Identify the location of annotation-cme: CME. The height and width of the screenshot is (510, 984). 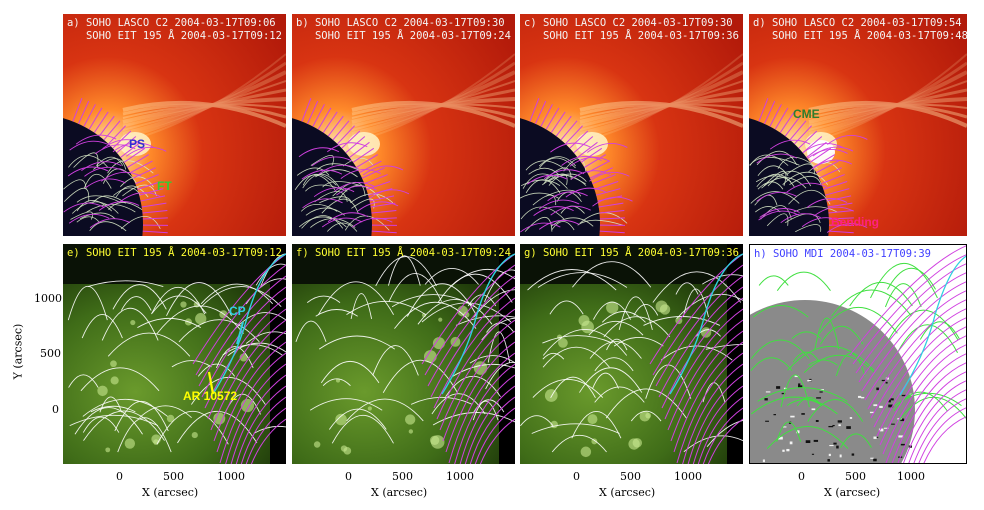
(806, 114).